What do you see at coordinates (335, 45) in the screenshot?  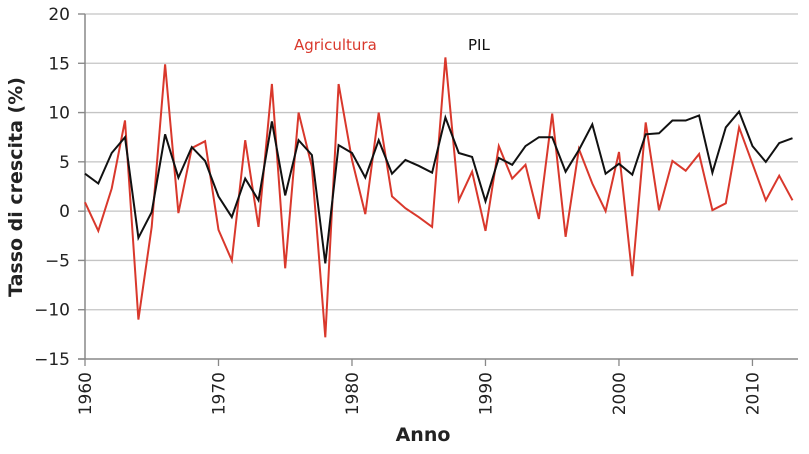 I see `legend-label-agricultura: Agricultura` at bounding box center [335, 45].